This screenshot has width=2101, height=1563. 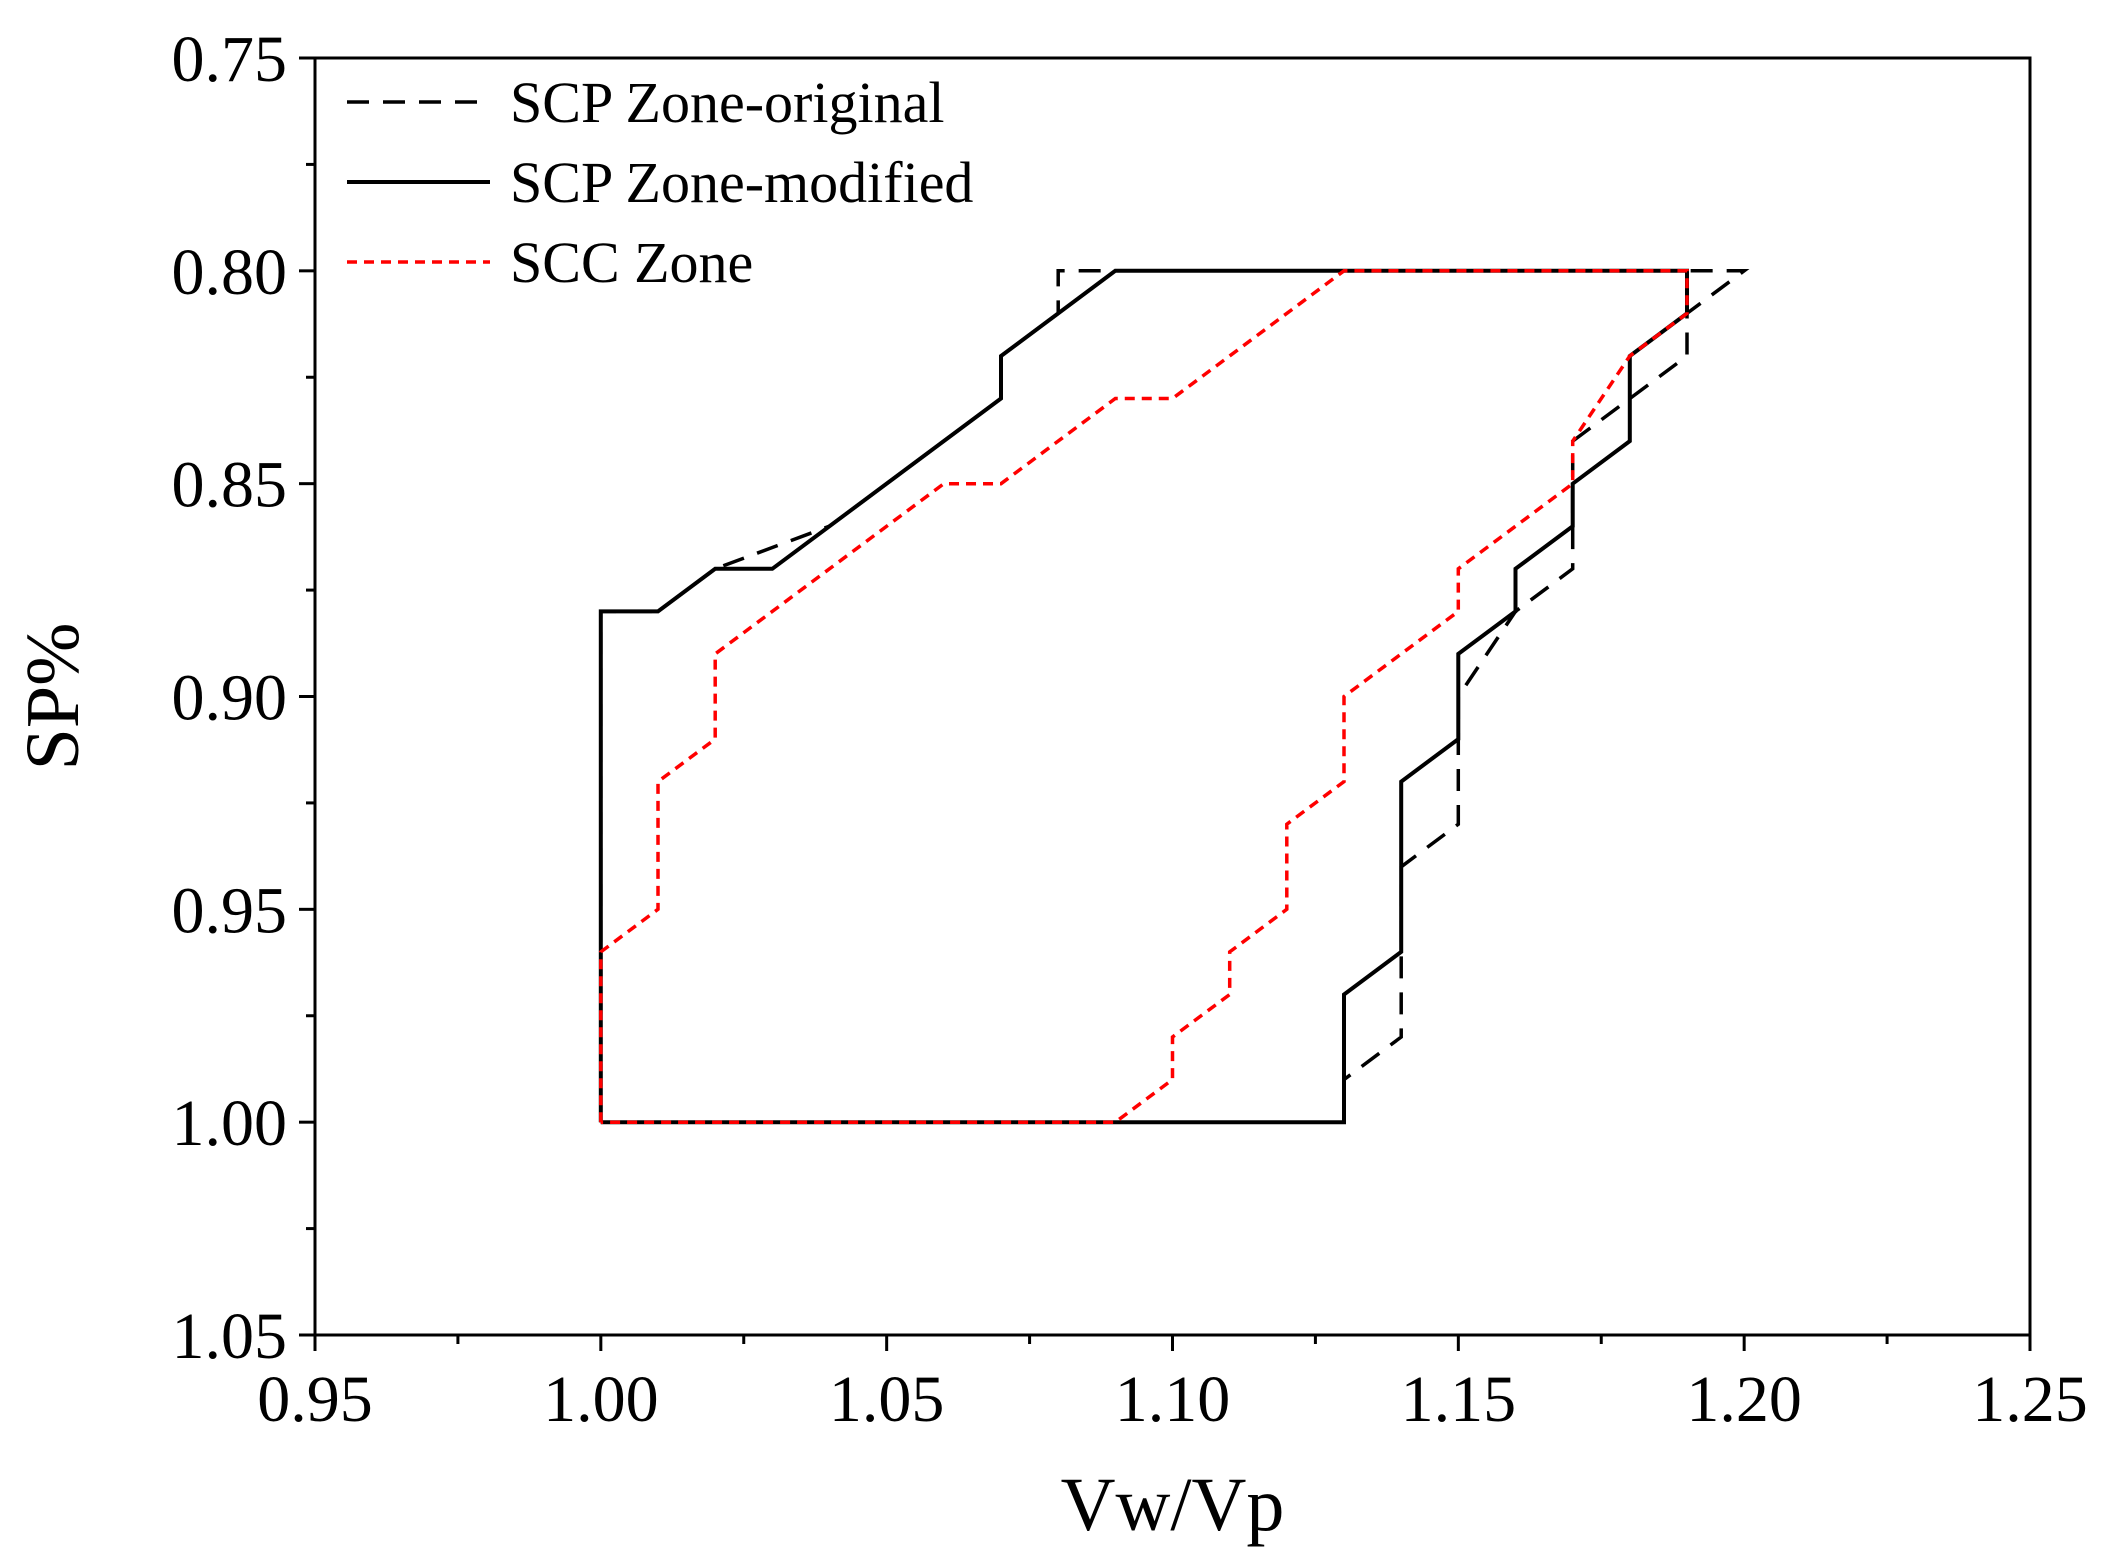 What do you see at coordinates (601, 1399) in the screenshot?
I see `x-tick-label: 1.00` at bounding box center [601, 1399].